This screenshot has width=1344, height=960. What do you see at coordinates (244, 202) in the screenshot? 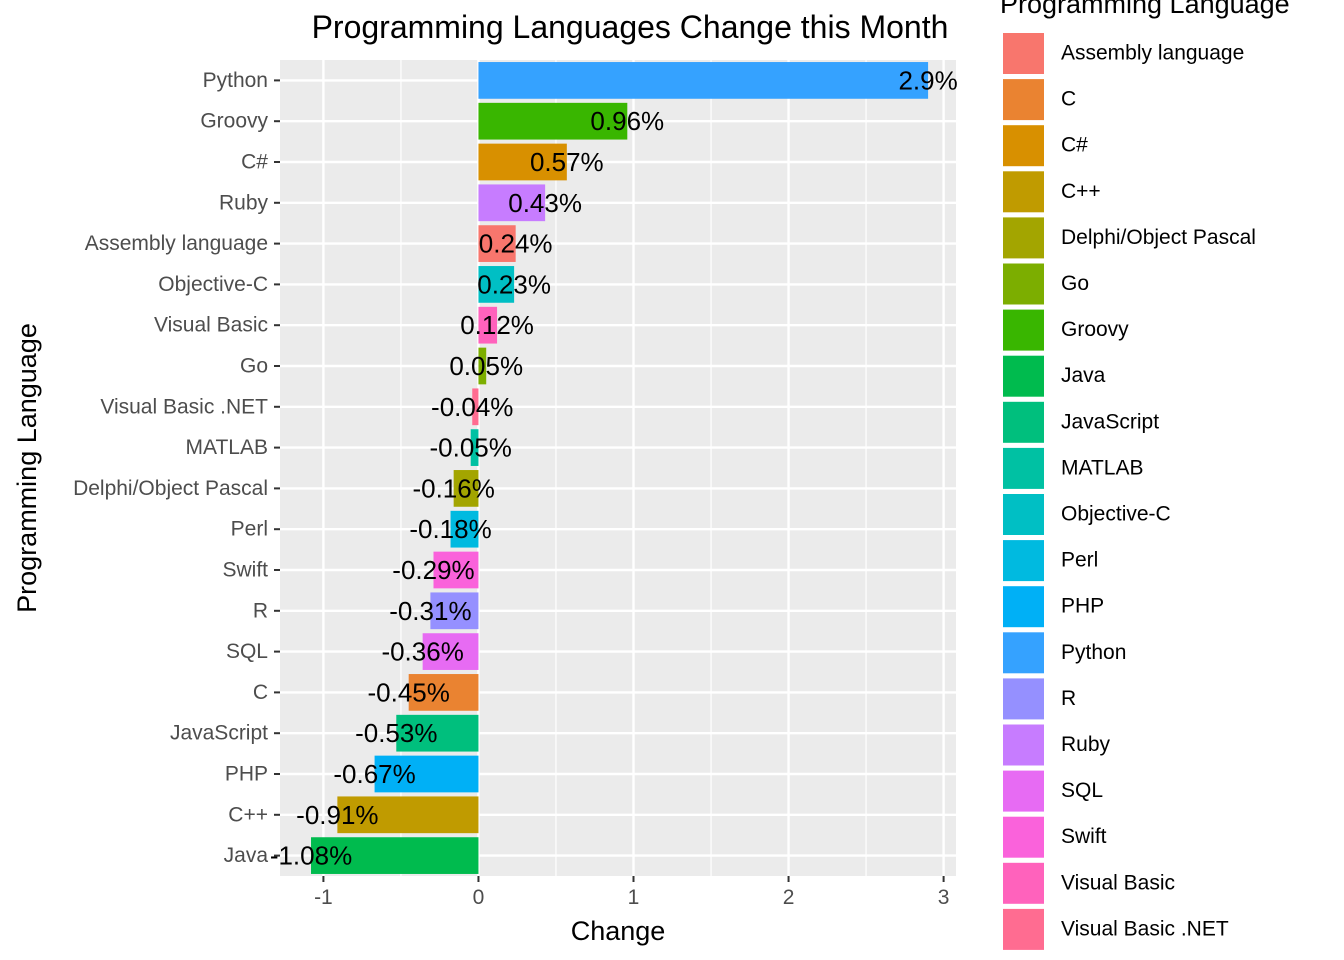
I see `y-tick-label: Ruby` at bounding box center [244, 202].